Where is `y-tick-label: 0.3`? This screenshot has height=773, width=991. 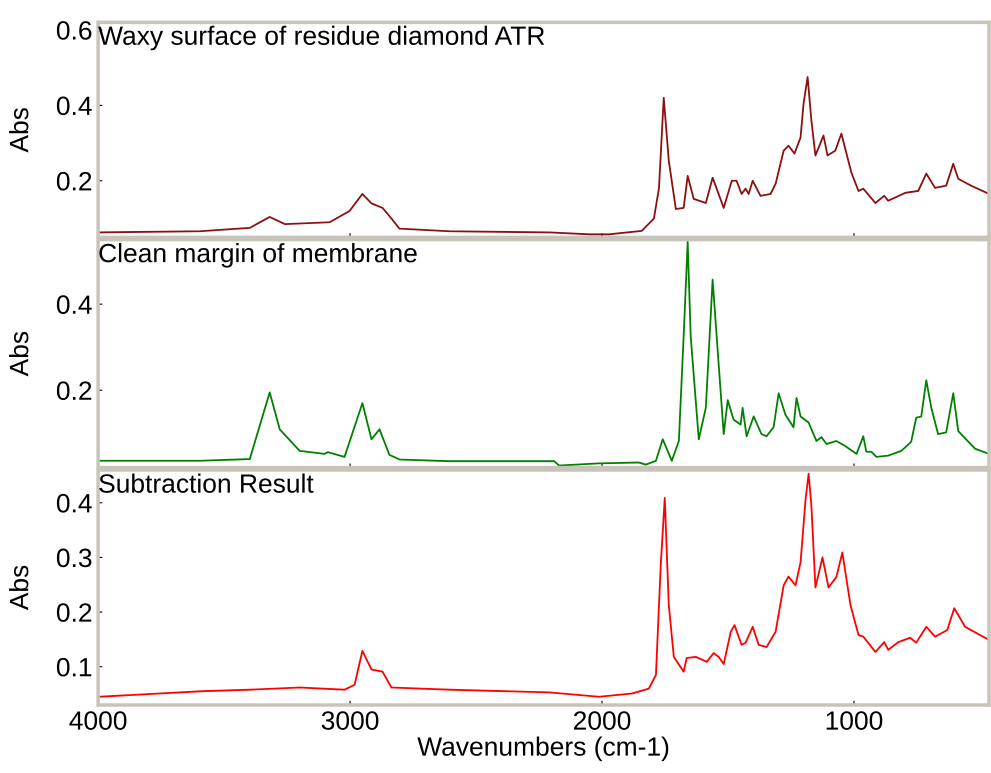 y-tick-label: 0.3 is located at coordinates (74, 558).